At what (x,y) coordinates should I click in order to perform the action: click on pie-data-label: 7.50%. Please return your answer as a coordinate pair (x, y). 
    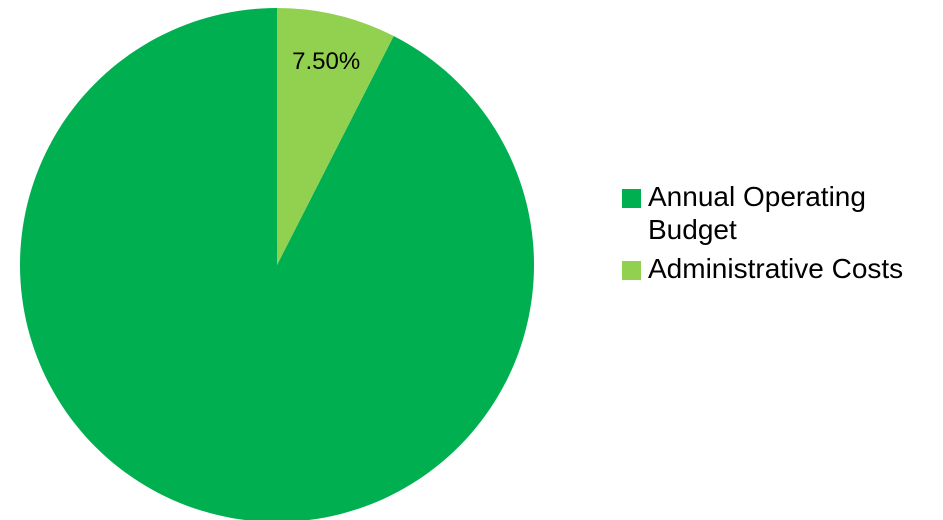
    Looking at the image, I should click on (326, 61).